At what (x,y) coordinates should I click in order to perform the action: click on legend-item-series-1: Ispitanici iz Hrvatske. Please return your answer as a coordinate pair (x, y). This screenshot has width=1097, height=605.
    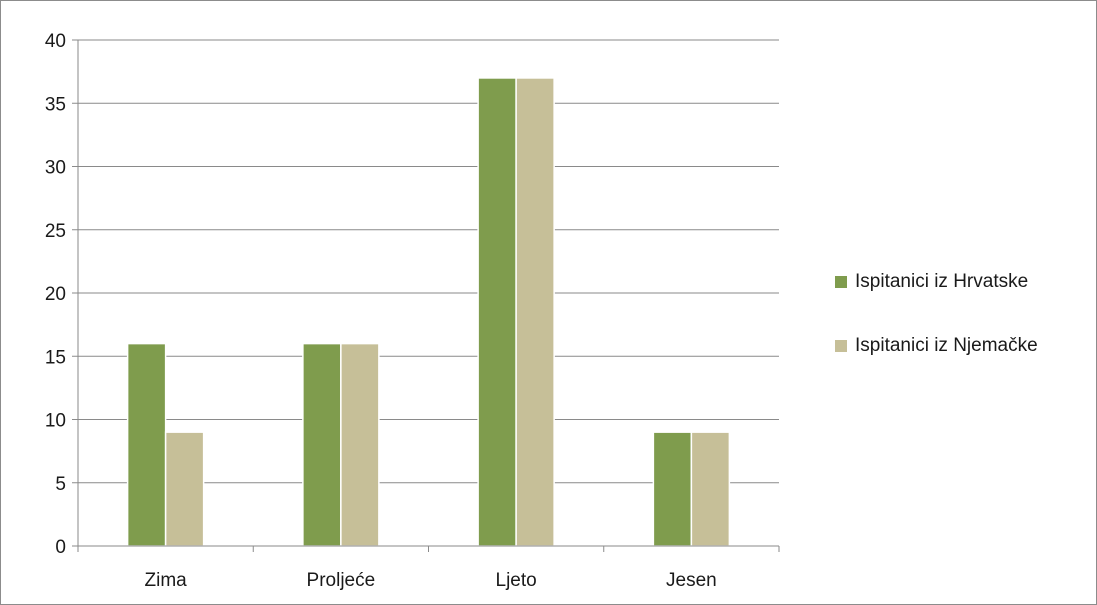
    Looking at the image, I should click on (960, 282).